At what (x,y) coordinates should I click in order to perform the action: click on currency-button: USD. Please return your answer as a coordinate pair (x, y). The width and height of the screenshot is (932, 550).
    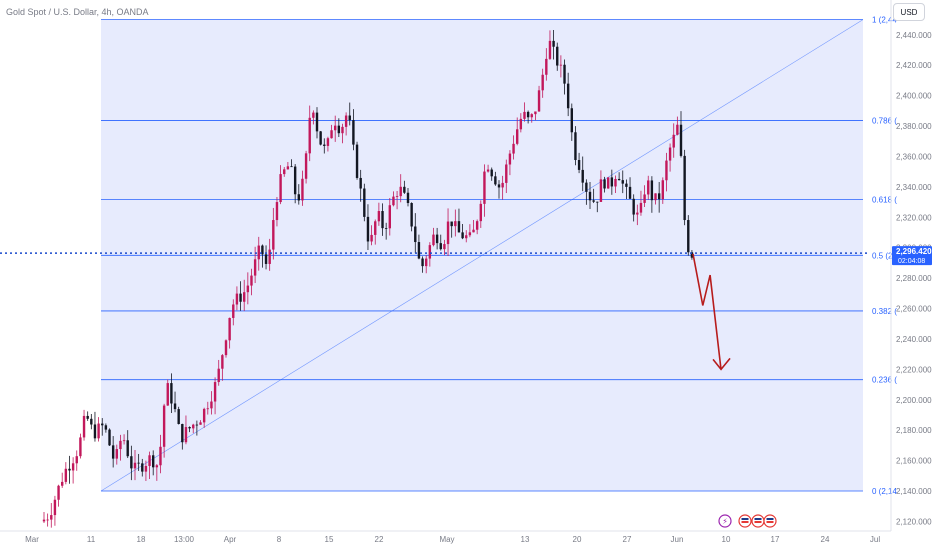
    Looking at the image, I should click on (909, 12).